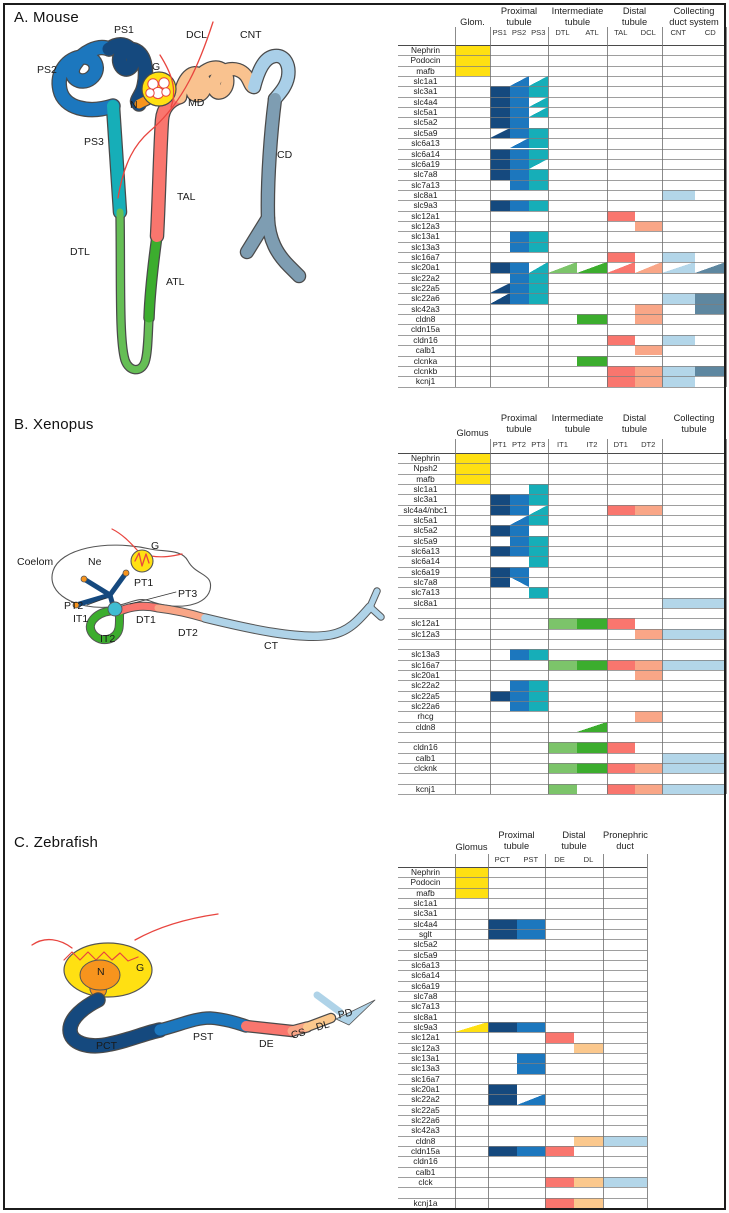  What do you see at coordinates (108, 639) in the screenshot?
I see `diagram-label-it2: IT2` at bounding box center [108, 639].